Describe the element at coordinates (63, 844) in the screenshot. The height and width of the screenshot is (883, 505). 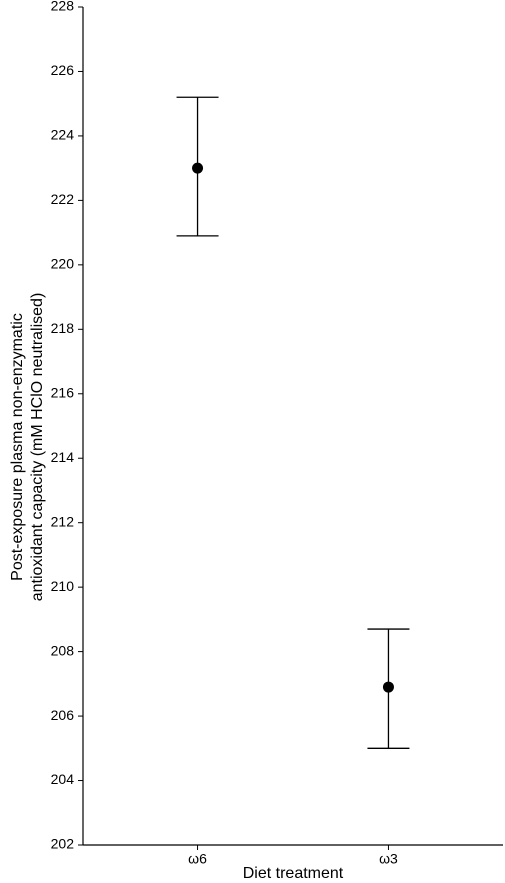
I see `y-tick-label: 202` at that location.